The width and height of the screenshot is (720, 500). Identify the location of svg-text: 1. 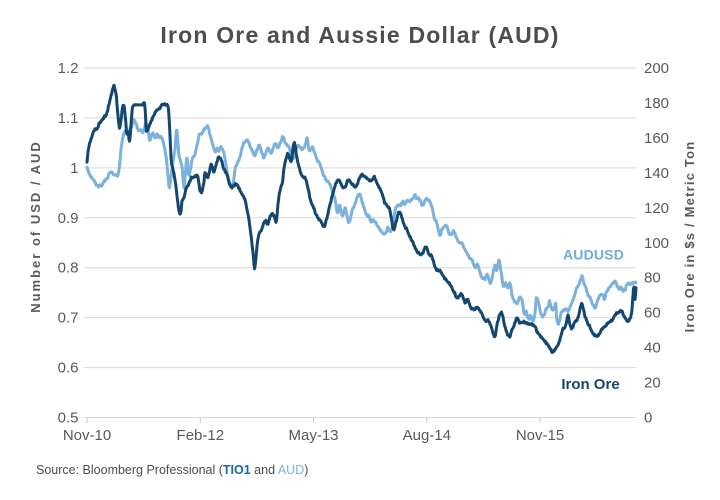
(74, 168).